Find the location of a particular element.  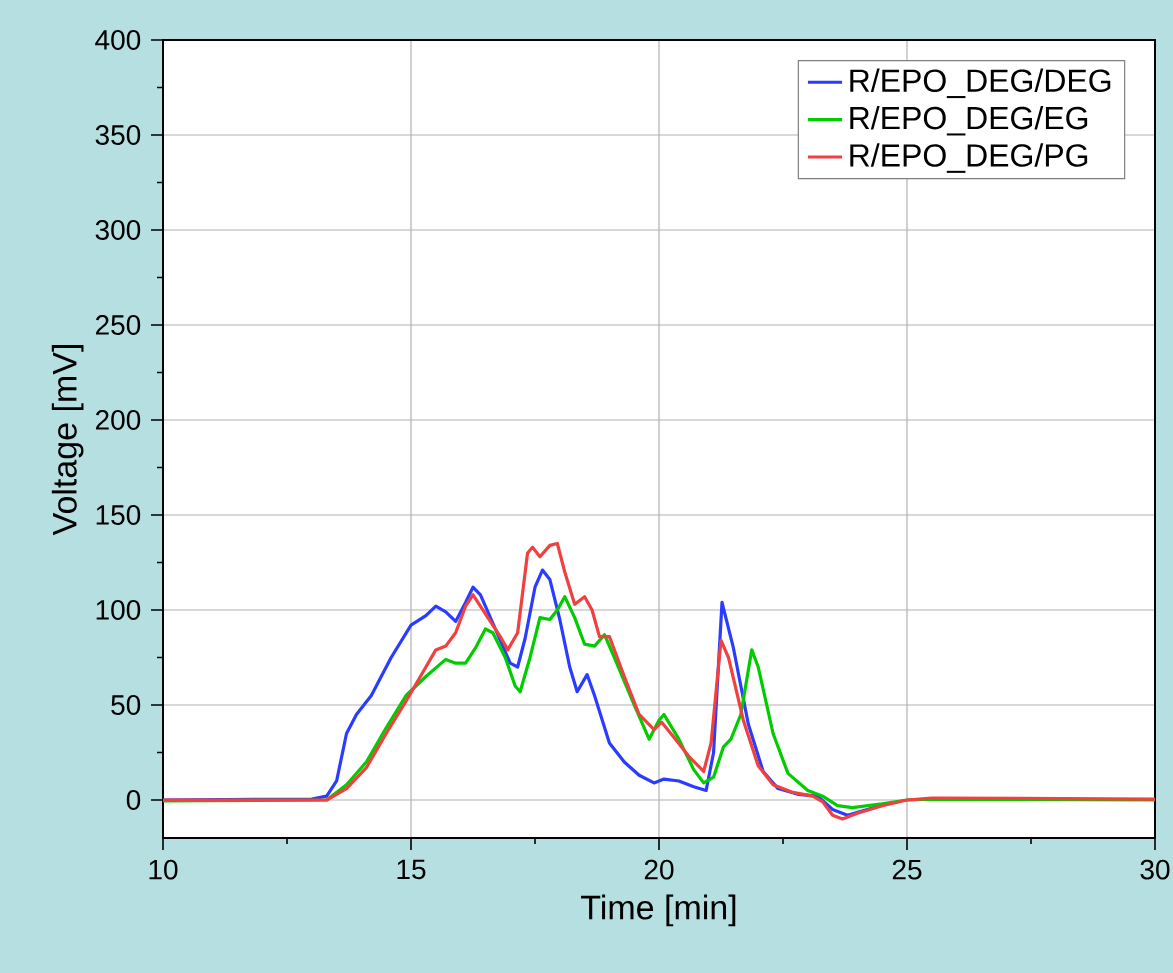

y-tick-label: 400 is located at coordinates (118, 40).